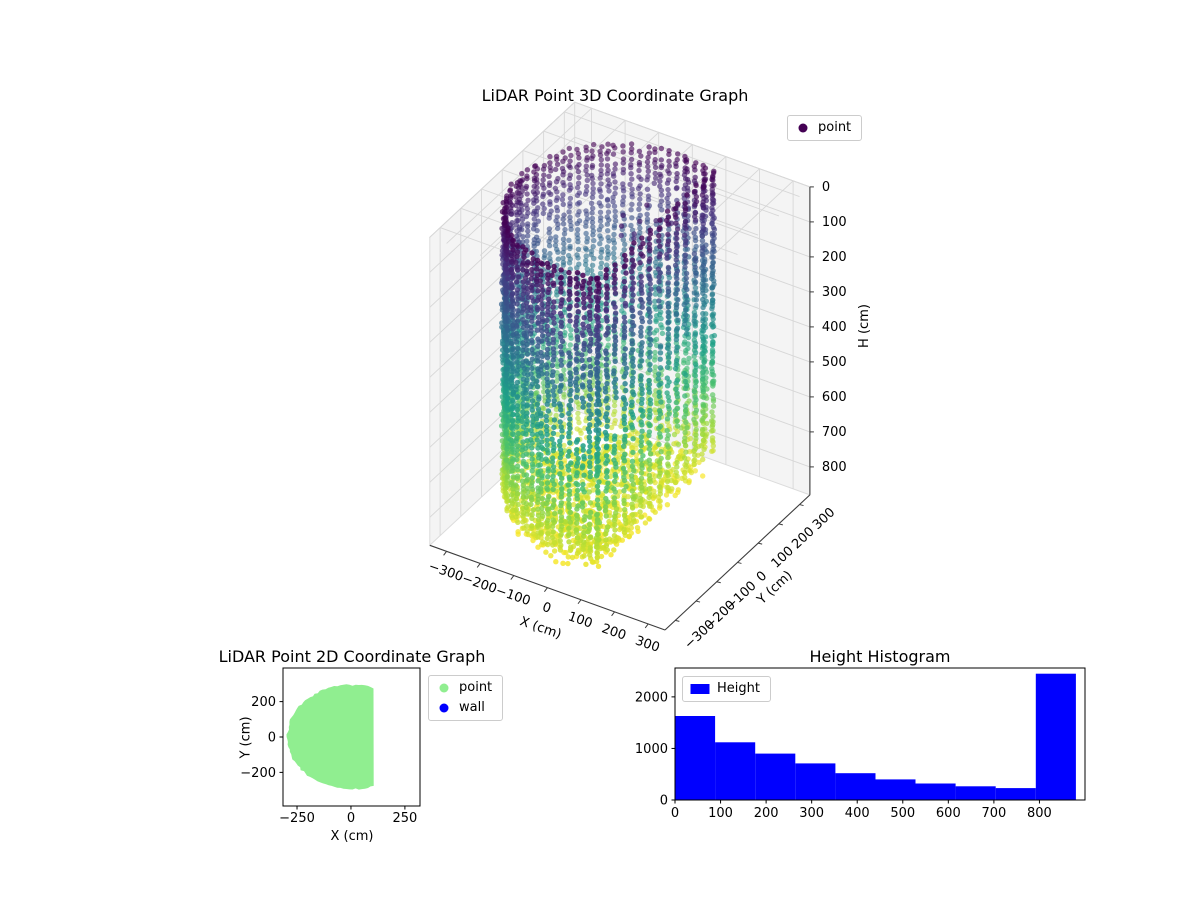  I want to click on plot2d-point-blob, so click(330, 737).